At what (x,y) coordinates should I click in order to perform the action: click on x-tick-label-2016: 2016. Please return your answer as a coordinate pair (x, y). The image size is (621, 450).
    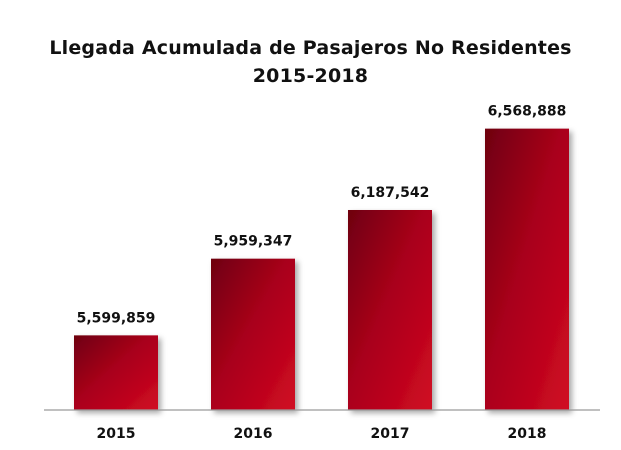
    Looking at the image, I should click on (253, 434).